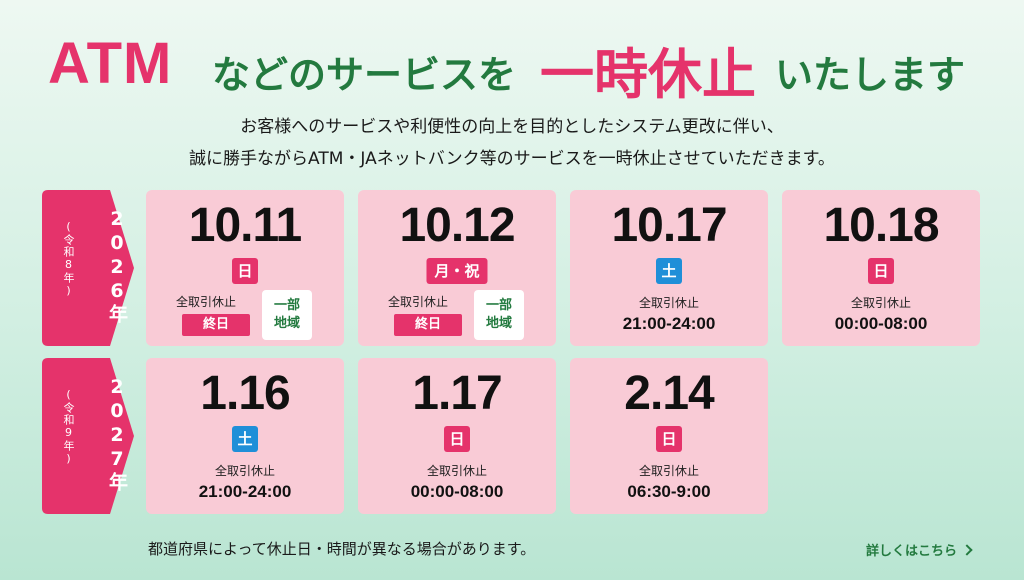  I want to click on year-label-text: 2027年, so click(117, 434).